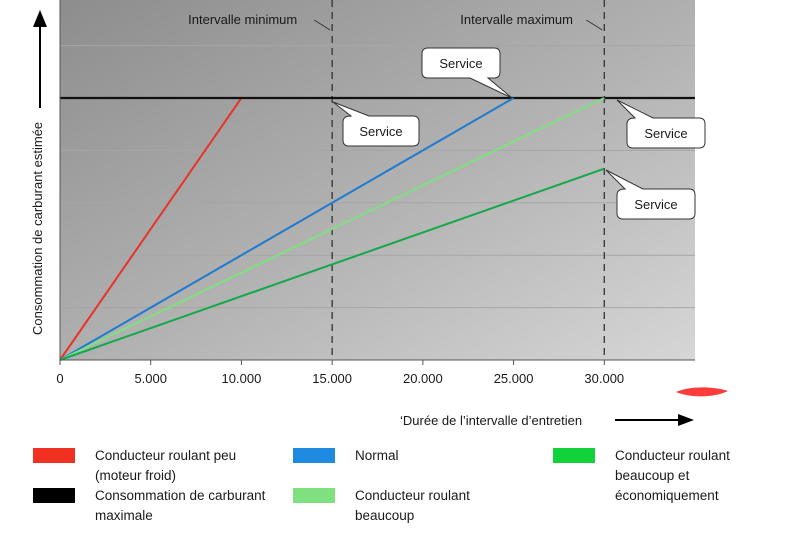  I want to click on legend-label-light-green: Conducteur roulant beaucoup, so click(412, 505).